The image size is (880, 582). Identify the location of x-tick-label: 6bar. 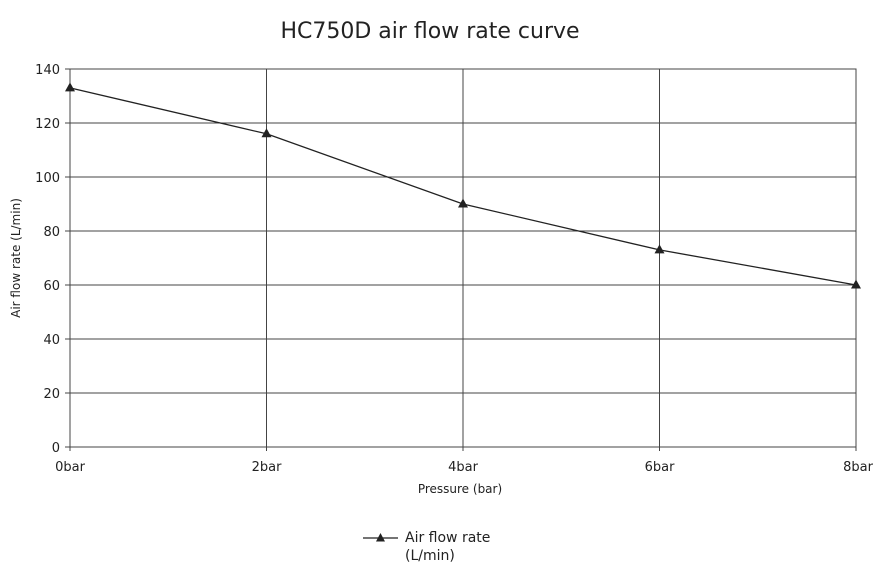
(660, 467).